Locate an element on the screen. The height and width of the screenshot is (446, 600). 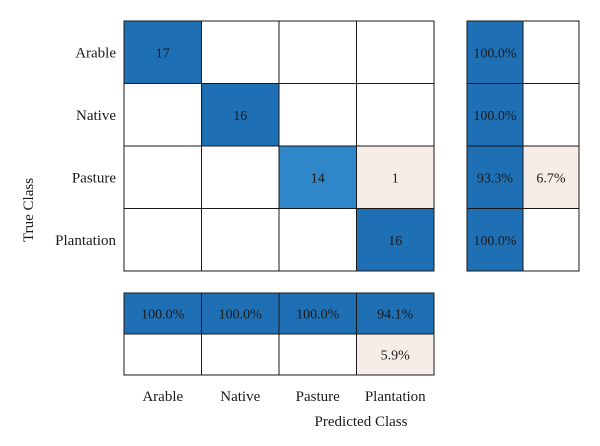
row-summary-matrix: 100.0% 100.0% 93.3% 6.7% 100.0% is located at coordinates (523, 146).